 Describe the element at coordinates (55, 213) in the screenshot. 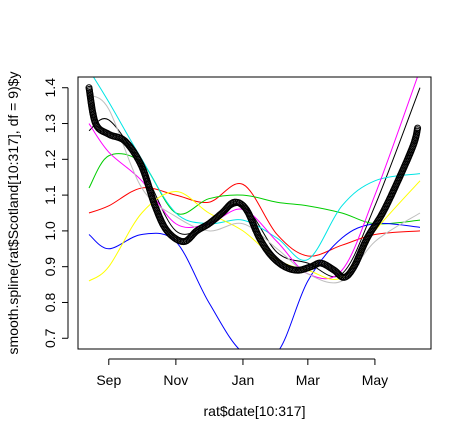

I see `y-axis: 0.7 0.8 0.9 1.0 1.1 1.2 1.3 1.4` at that location.